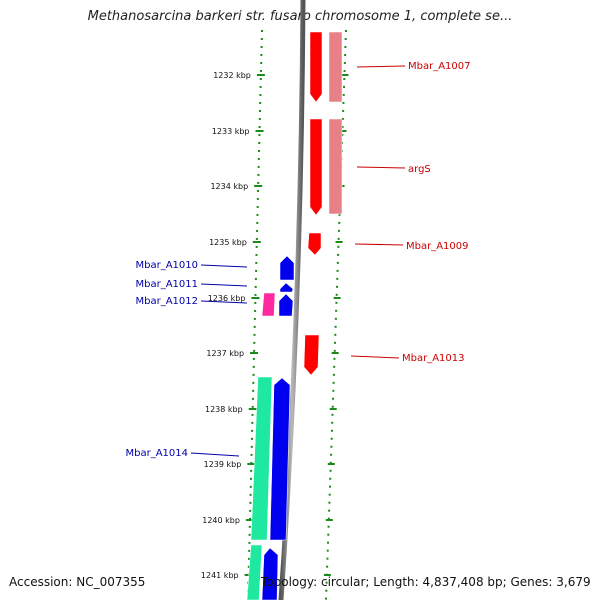  Describe the element at coordinates (228, 242) in the screenshot. I see `ruler-tick-label: 1235 kbp` at that location.